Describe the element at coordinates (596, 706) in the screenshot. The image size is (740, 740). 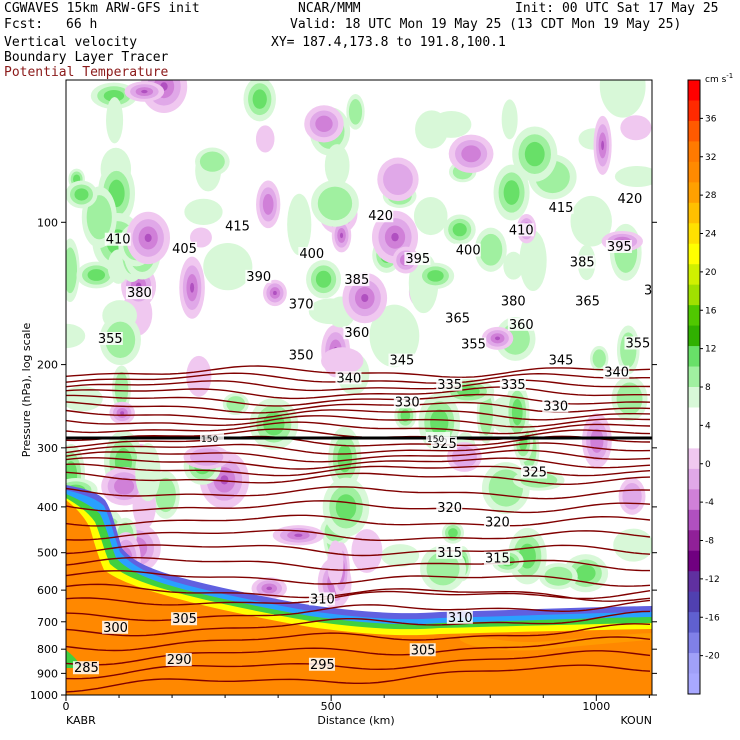
I see `x-tick-label: 1000` at that location.